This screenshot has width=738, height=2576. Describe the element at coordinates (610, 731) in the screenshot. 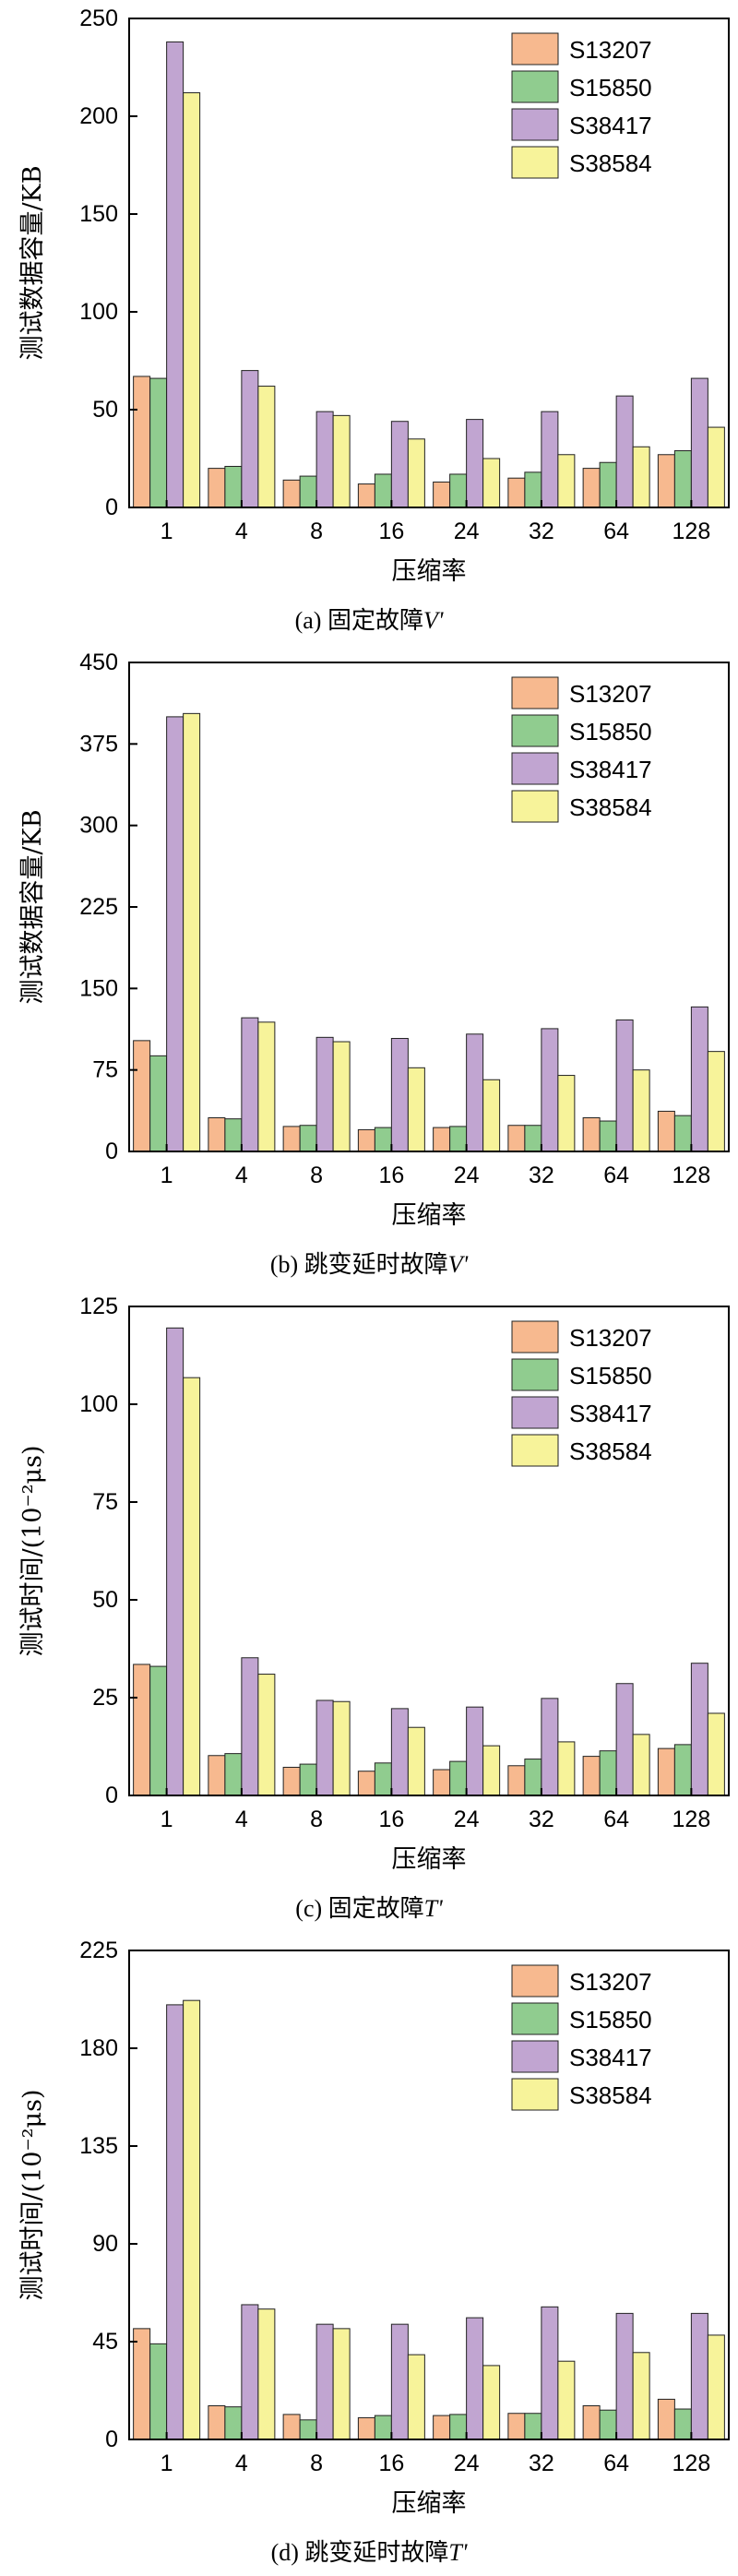

I see `legend-label-S15850: S15850` at that location.